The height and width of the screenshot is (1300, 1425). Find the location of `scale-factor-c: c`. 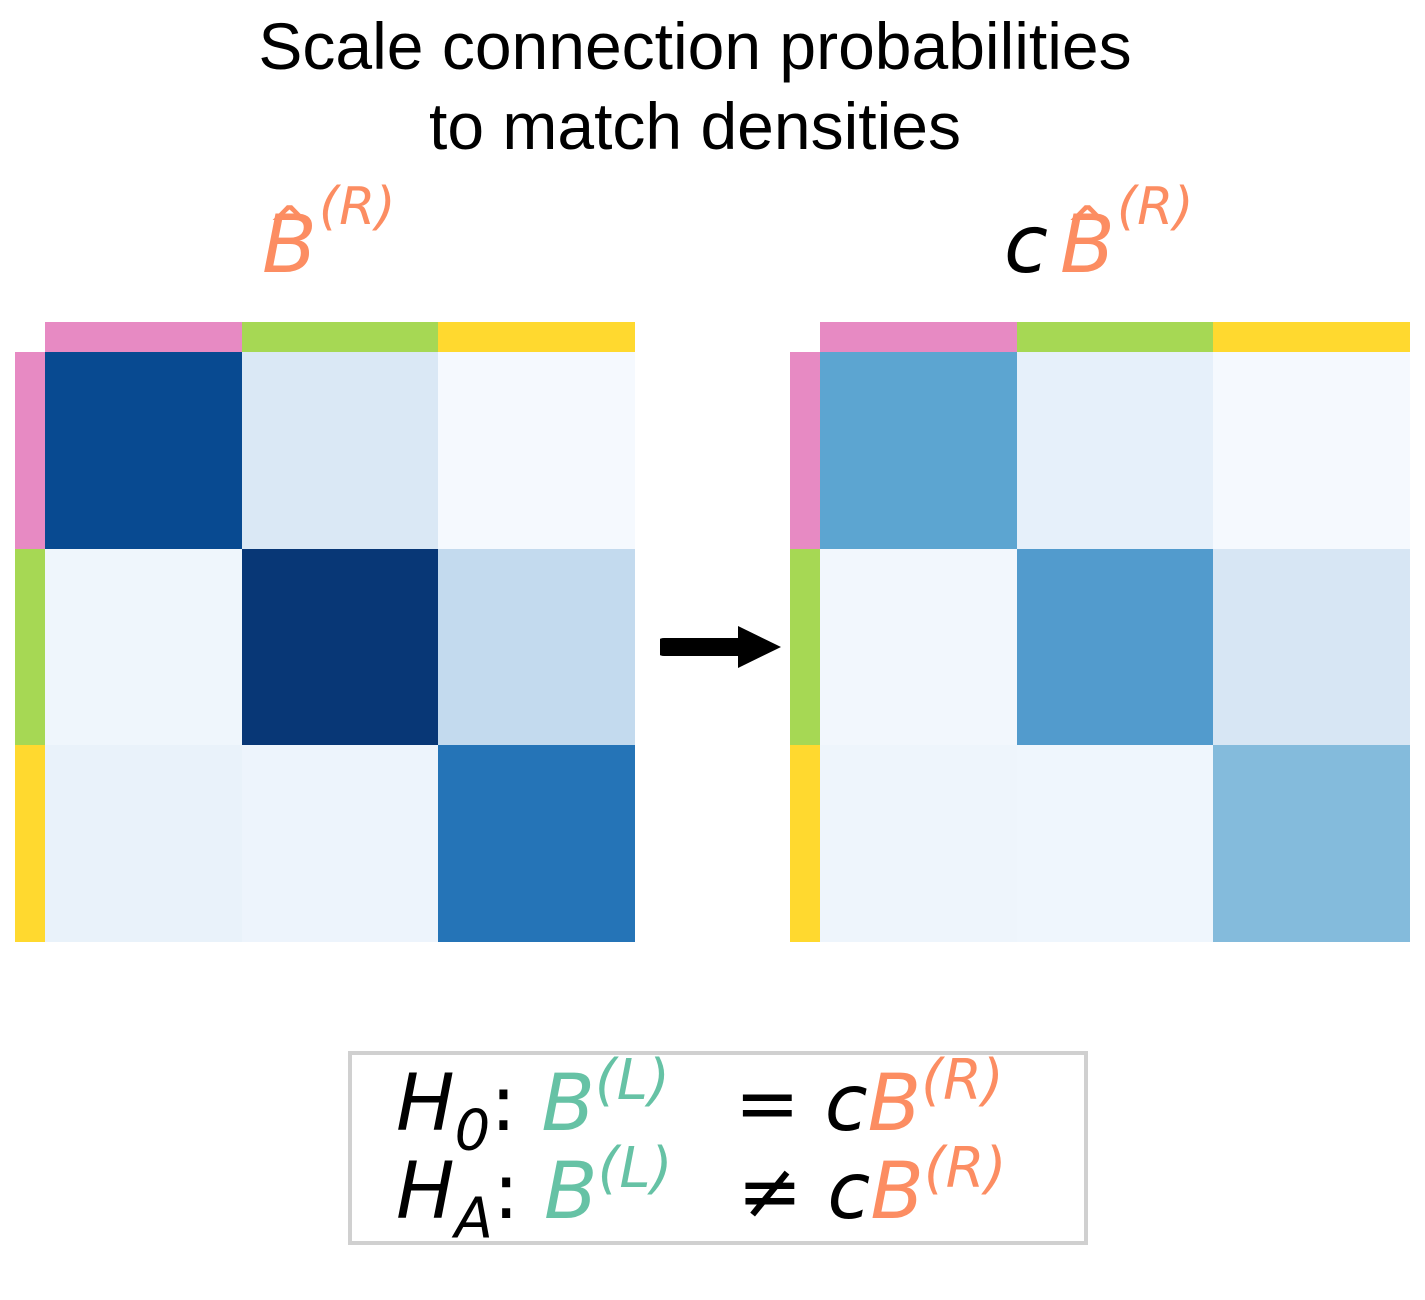

scale-factor-c: c is located at coordinates (1026, 244).